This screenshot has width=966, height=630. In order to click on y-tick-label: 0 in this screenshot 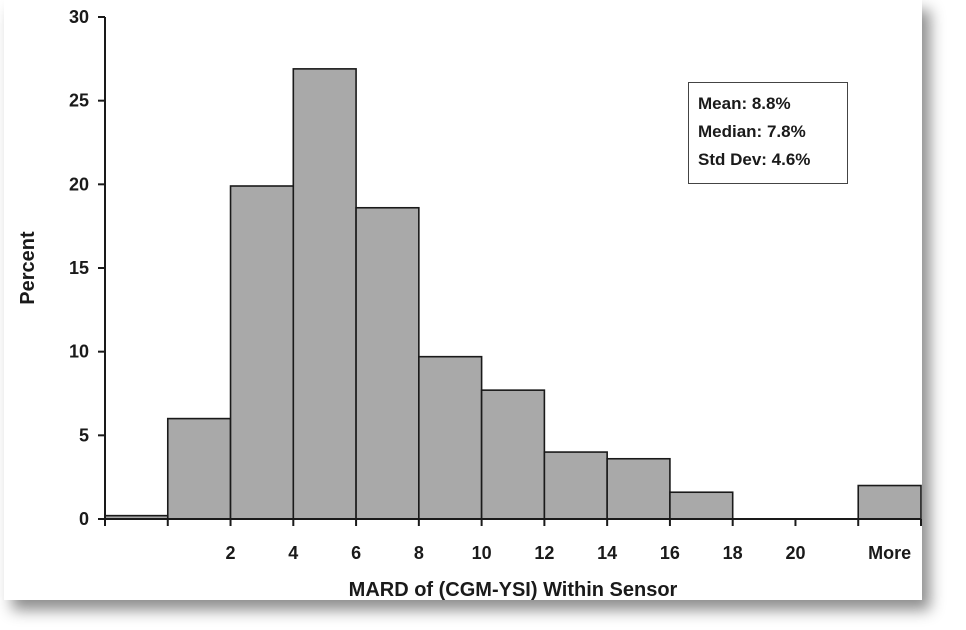, I will do `click(84, 519)`.